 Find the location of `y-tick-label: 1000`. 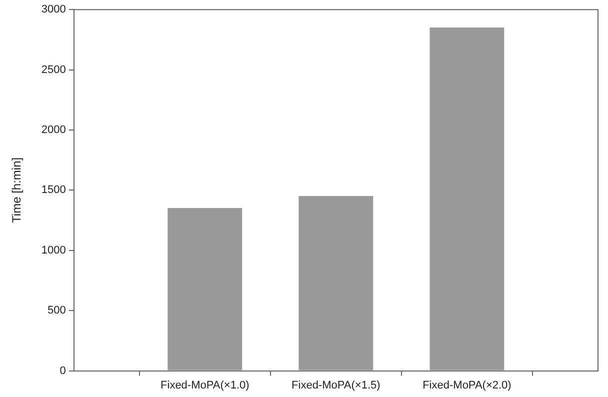

y-tick-label: 1000 is located at coordinates (53, 250).